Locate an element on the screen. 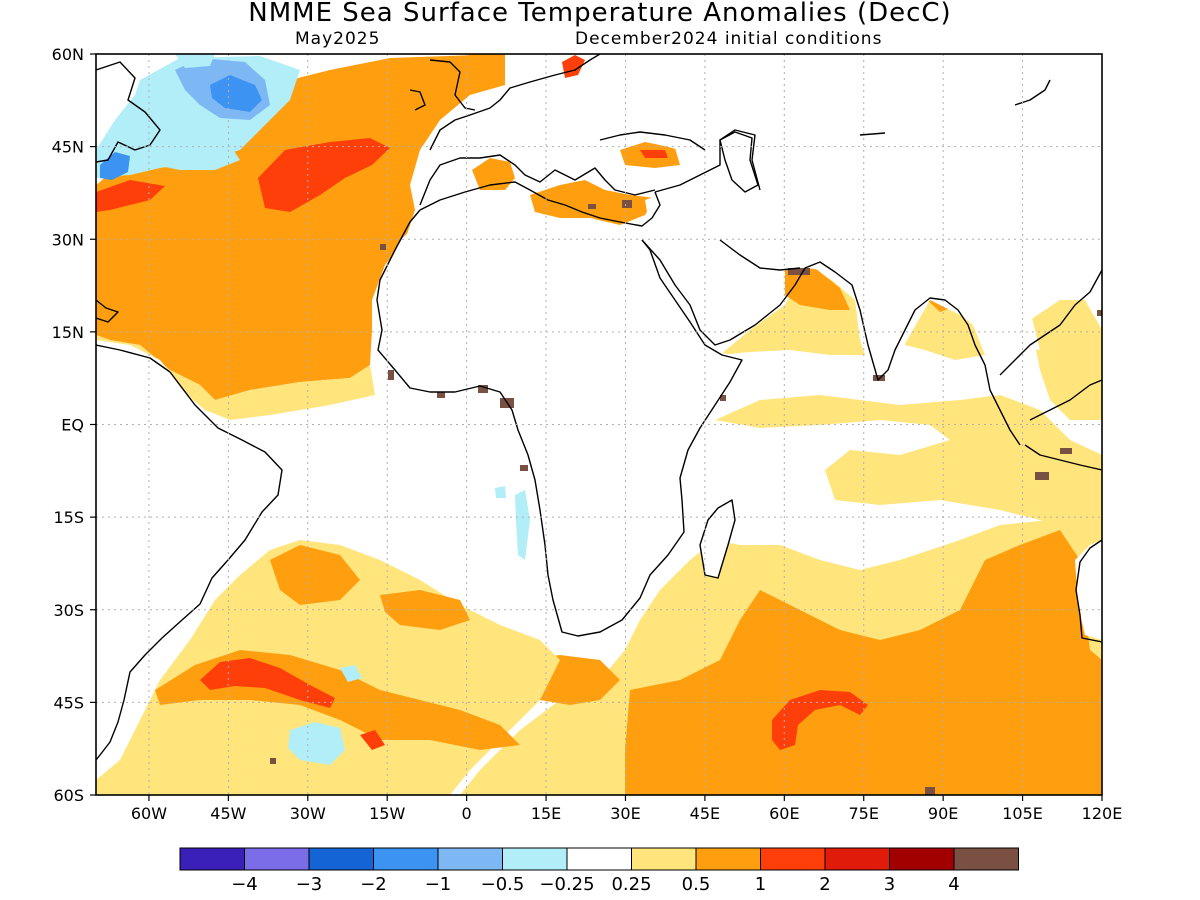 Image resolution: width=1200 pixels, height=900 pixels. latitude-axis: 60N 45N 30N 15N EQ 15S 30S 45S 60S is located at coordinates (74, 425).